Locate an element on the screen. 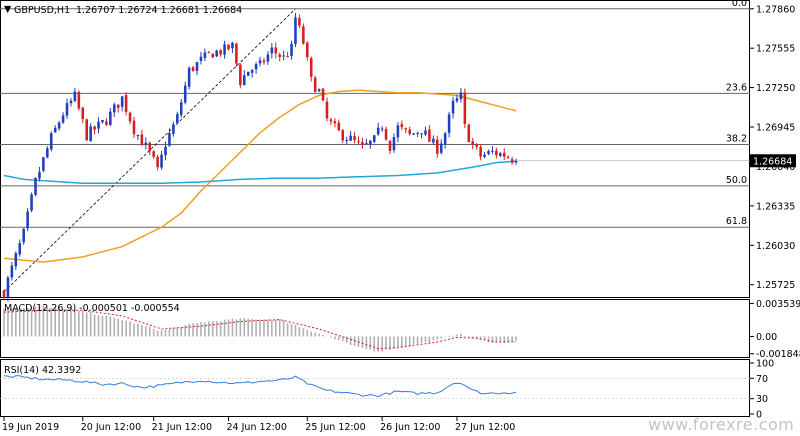 This screenshot has height=436, width=800. moving-average-blue is located at coordinates (260, 172).